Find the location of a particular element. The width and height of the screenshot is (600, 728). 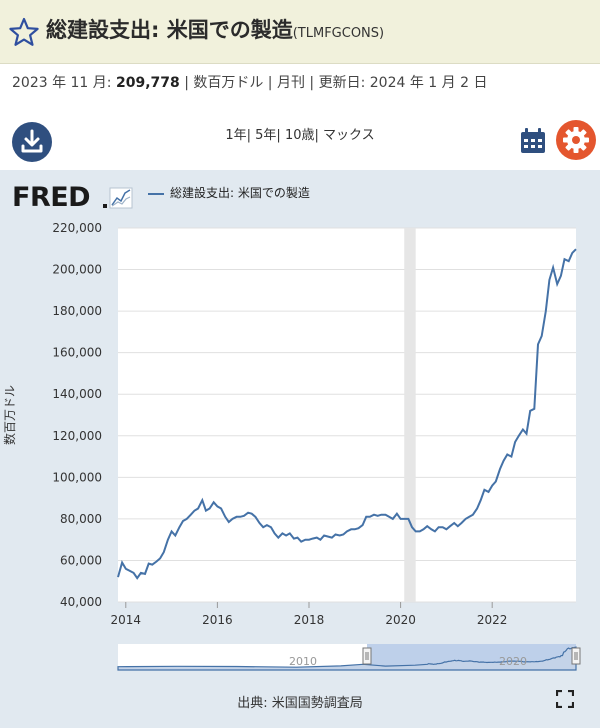

calendar-icon is located at coordinates (533, 141).